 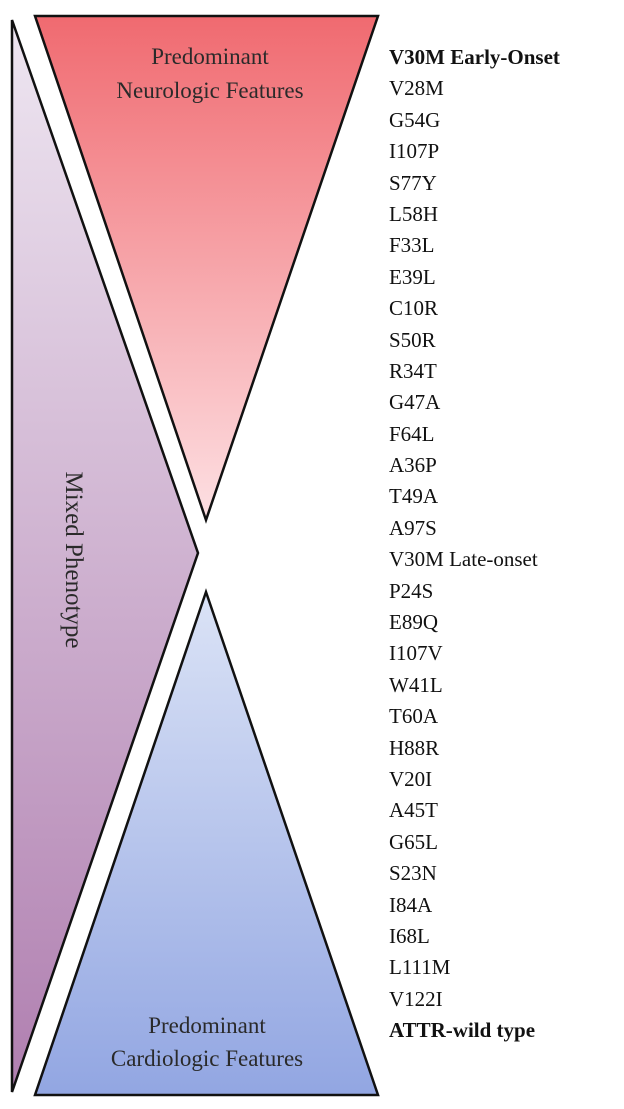 What do you see at coordinates (413, 213) in the screenshot?
I see `variant-item: L58H` at bounding box center [413, 213].